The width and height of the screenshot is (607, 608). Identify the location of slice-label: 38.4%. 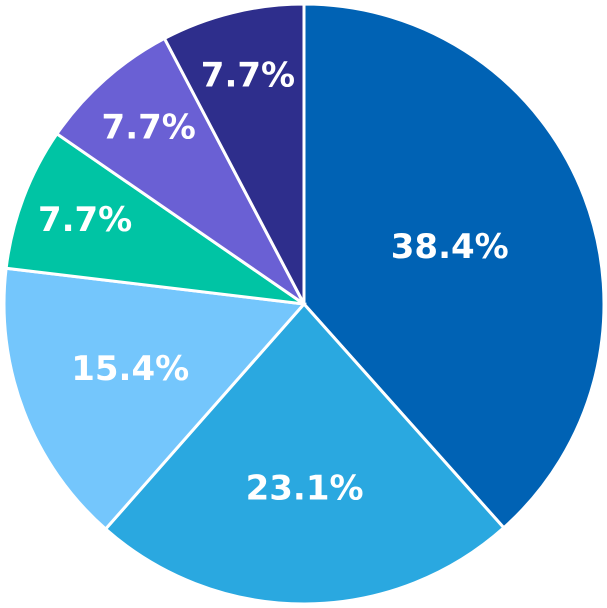
(450, 247).